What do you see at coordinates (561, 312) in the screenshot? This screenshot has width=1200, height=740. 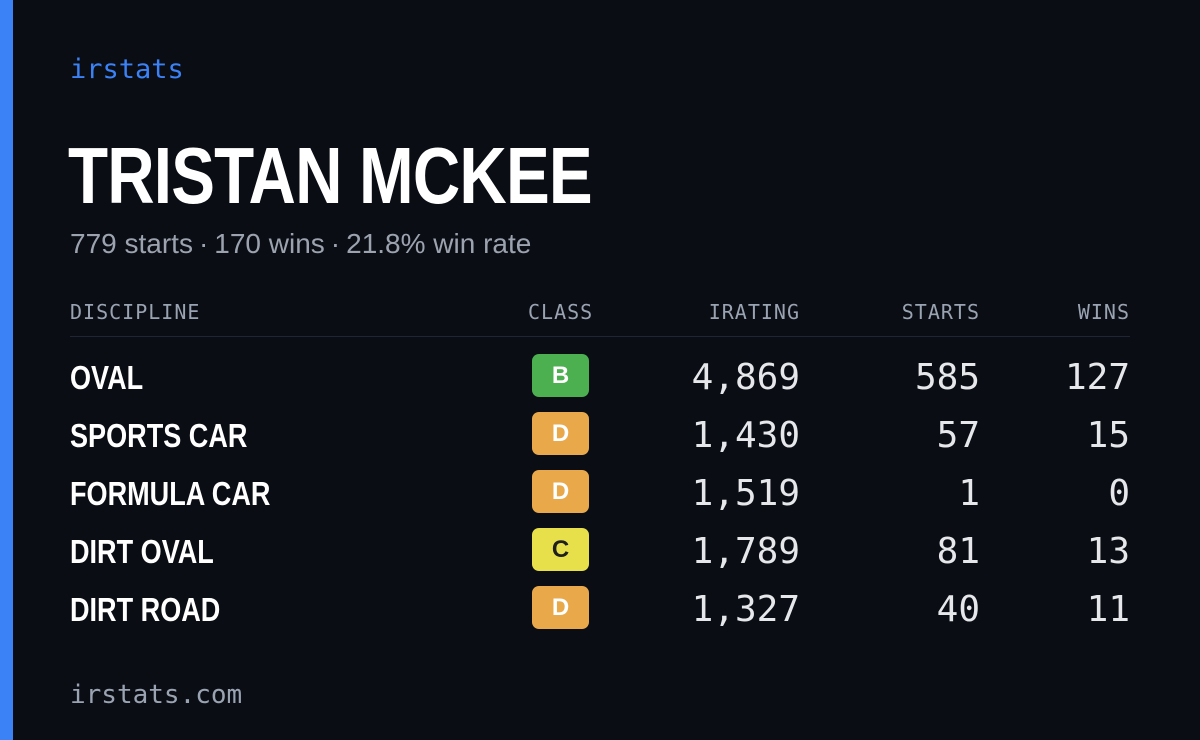 I see `header-class: CLASS` at bounding box center [561, 312].